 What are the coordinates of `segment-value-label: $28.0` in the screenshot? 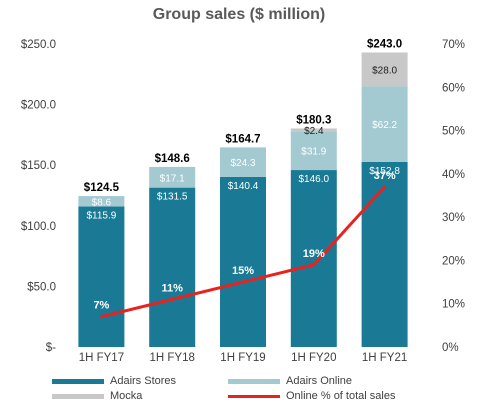 It's located at (384, 70).